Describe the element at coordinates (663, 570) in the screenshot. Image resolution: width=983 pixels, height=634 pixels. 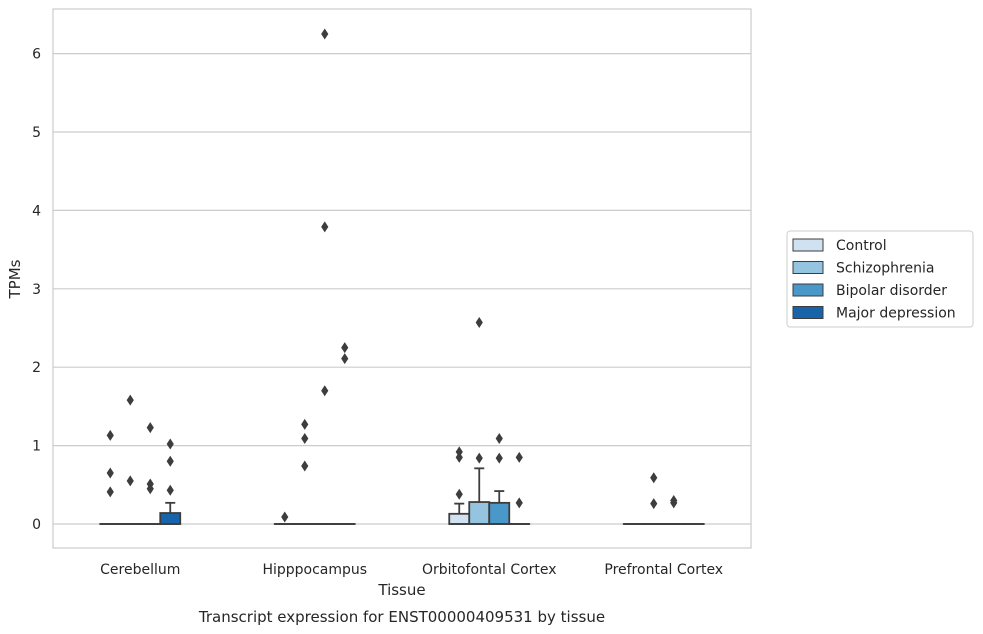
I see `x-tick-label-3: Prefrontal Cortex` at that location.